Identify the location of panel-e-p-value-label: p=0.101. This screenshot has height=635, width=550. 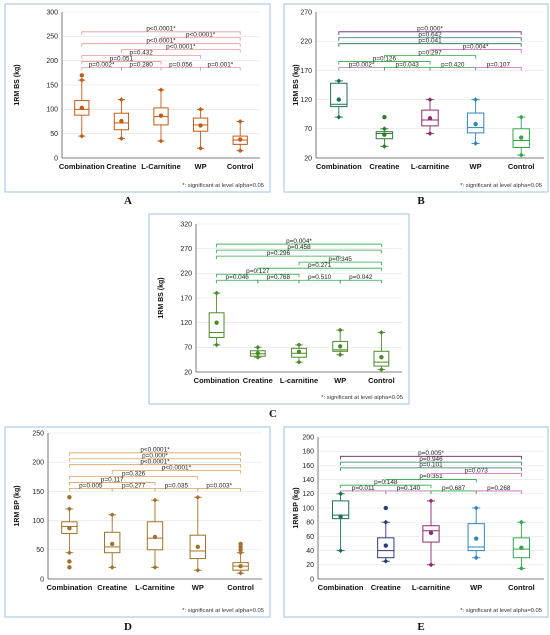
(431, 465).